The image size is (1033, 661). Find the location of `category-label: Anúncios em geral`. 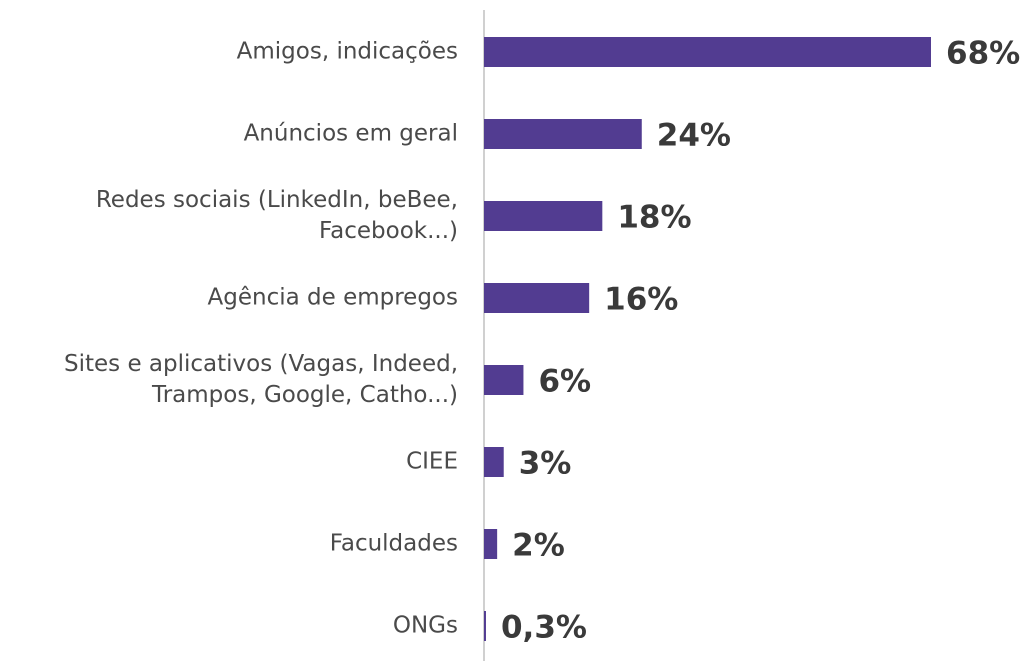

category-label: Anúncios em geral is located at coordinates (350, 133).